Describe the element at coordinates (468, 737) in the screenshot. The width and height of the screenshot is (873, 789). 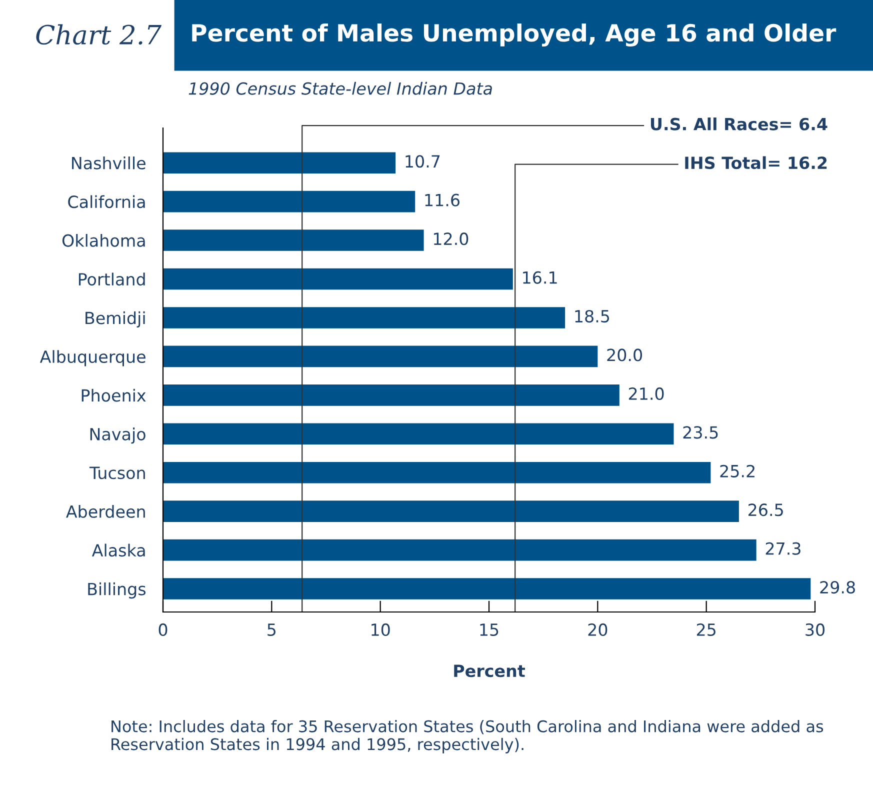
I see `text: Note: Includes data for 35 Reservation States (South Carolina and Indiana were added as Reservation States in 1994 and 1995, respectively).` at that location.